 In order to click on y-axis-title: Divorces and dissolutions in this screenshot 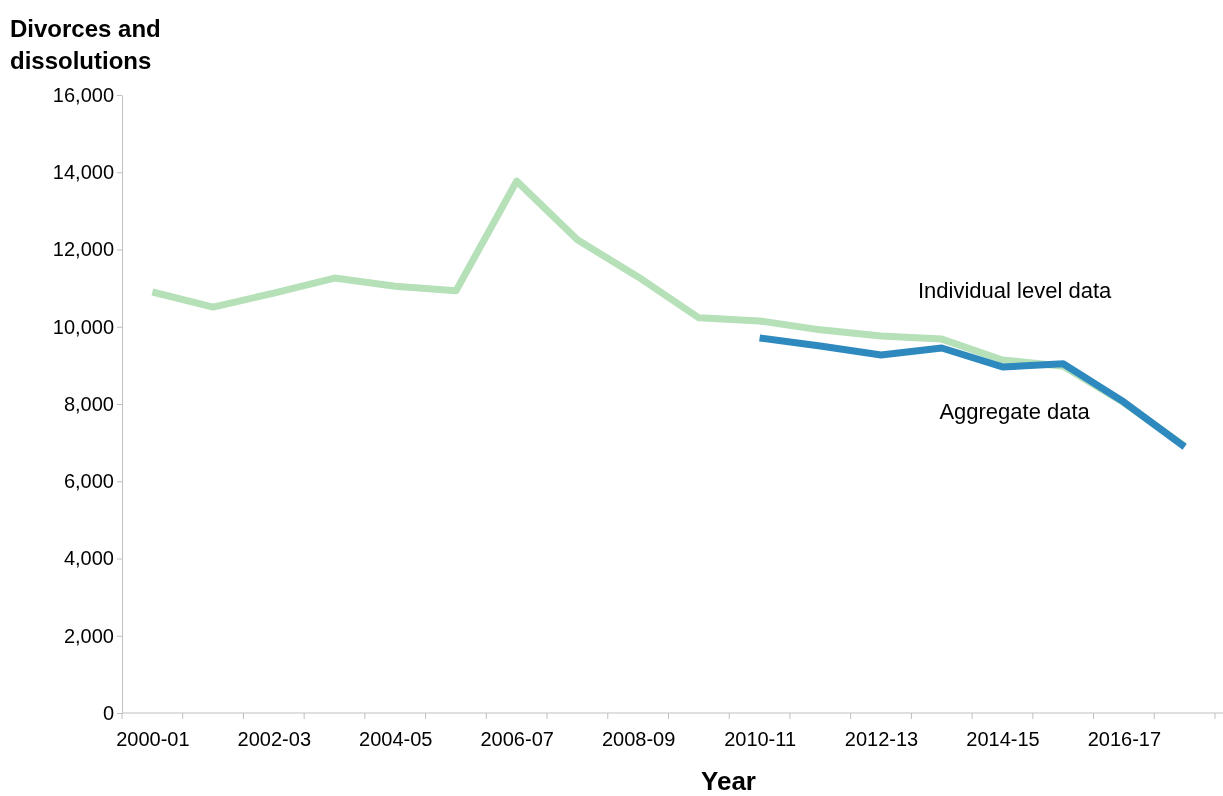, I will do `click(85, 44)`.